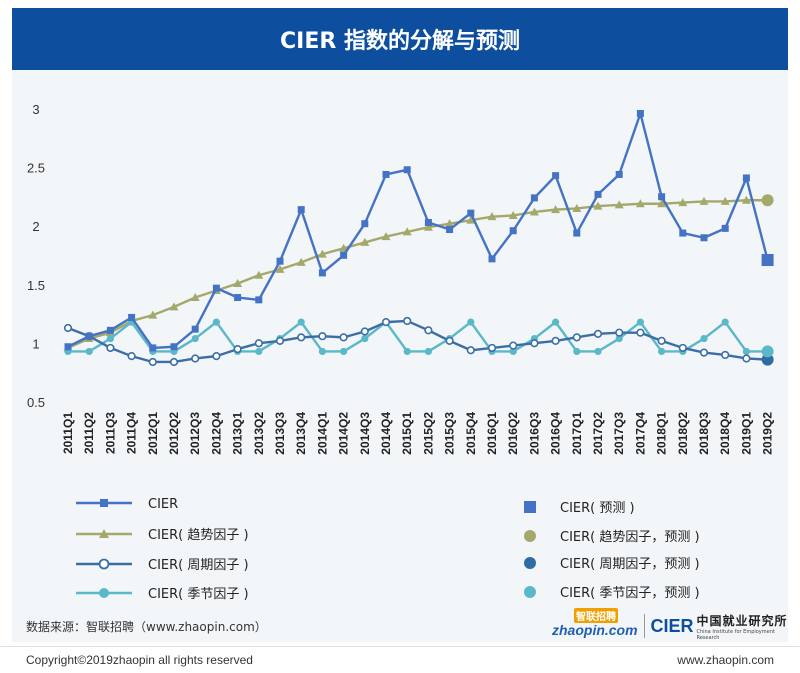 This screenshot has width=800, height=673. Describe the element at coordinates (598, 433) in the screenshot. I see `x-tick-label: 2017Q2` at that location.